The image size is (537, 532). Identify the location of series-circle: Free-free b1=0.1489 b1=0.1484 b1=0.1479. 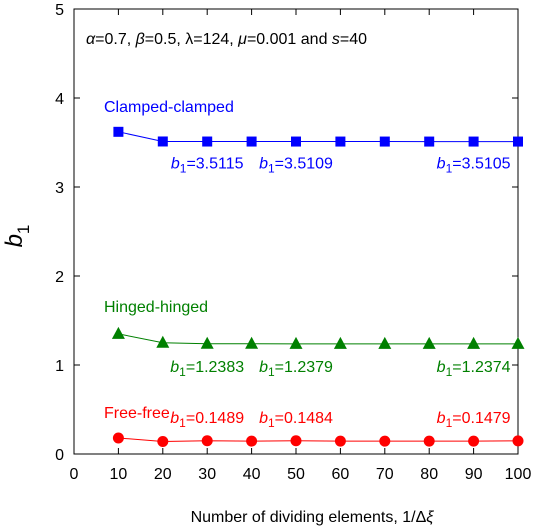
(314, 426).